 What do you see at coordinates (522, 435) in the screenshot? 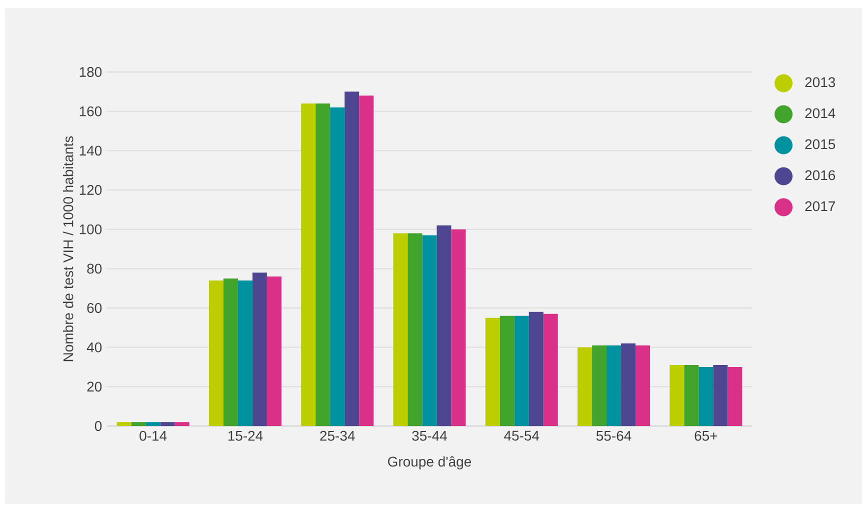
I see `x-tick-label: 45-54` at bounding box center [522, 435].